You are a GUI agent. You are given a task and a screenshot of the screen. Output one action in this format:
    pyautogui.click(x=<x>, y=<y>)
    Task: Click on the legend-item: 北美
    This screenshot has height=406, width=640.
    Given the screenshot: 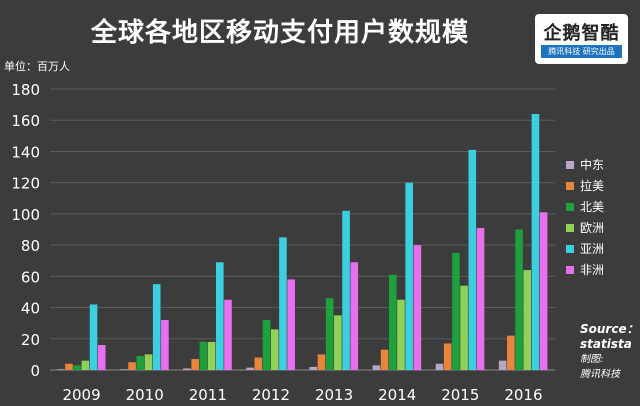 What is the action you would take?
    pyautogui.click(x=585, y=206)
    